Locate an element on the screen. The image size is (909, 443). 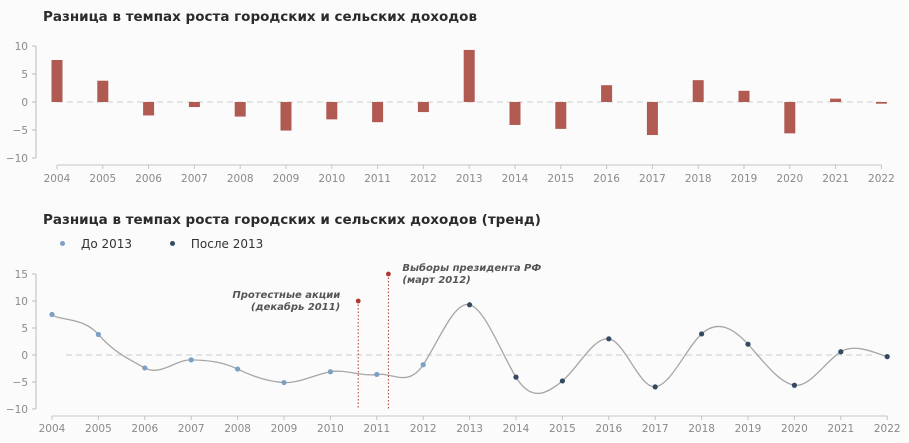
trend-legend: До 2013 После 2013 is located at coordinates (178, 244).